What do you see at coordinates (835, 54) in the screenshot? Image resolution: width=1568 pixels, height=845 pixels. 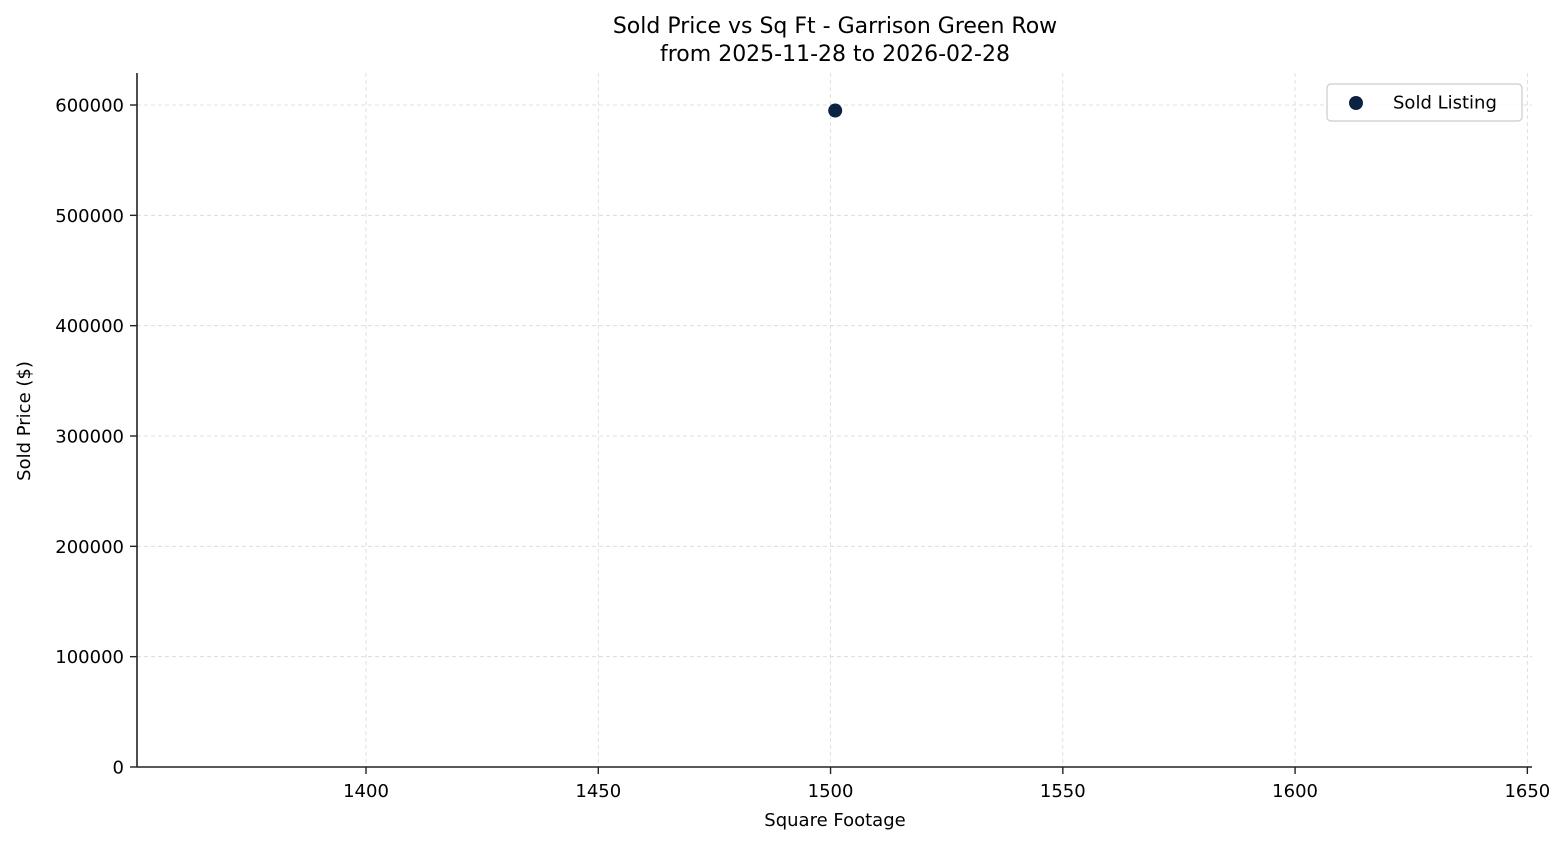 I see `chart-subtitle: from 2025-11-28 to 2026-02-28` at bounding box center [835, 54].